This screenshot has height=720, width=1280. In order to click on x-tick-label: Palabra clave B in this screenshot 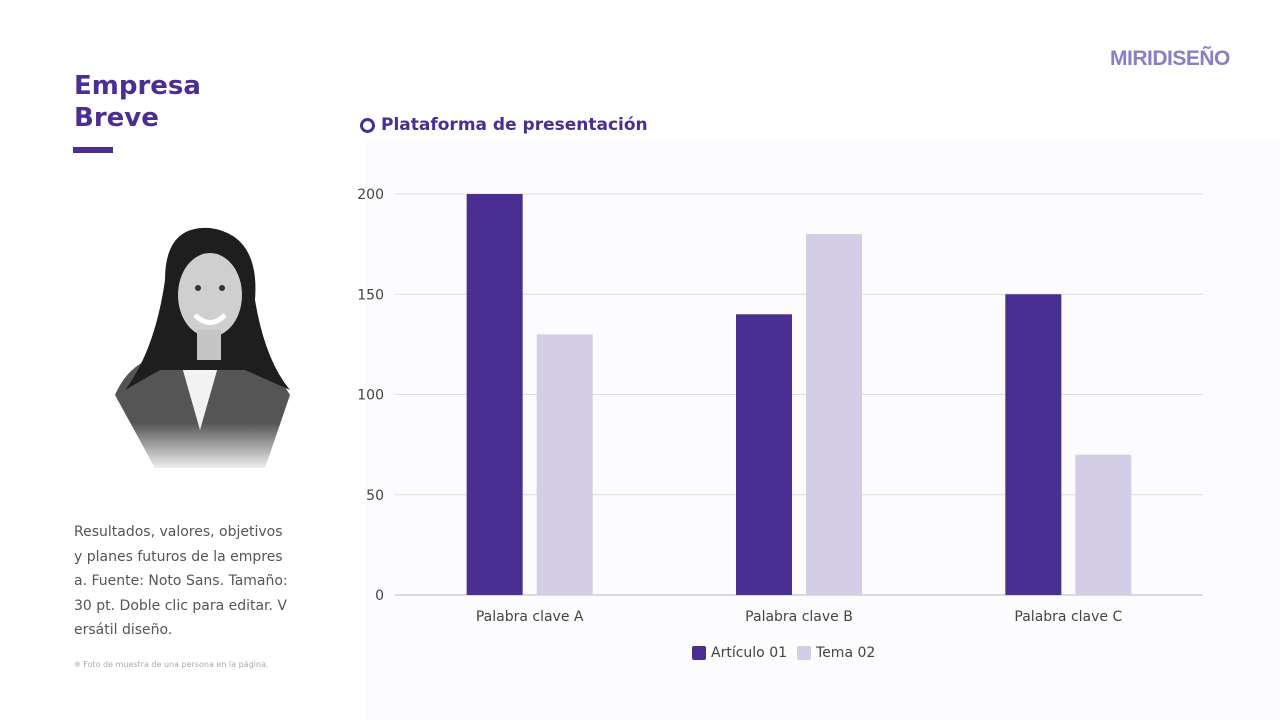, I will do `click(799, 617)`.